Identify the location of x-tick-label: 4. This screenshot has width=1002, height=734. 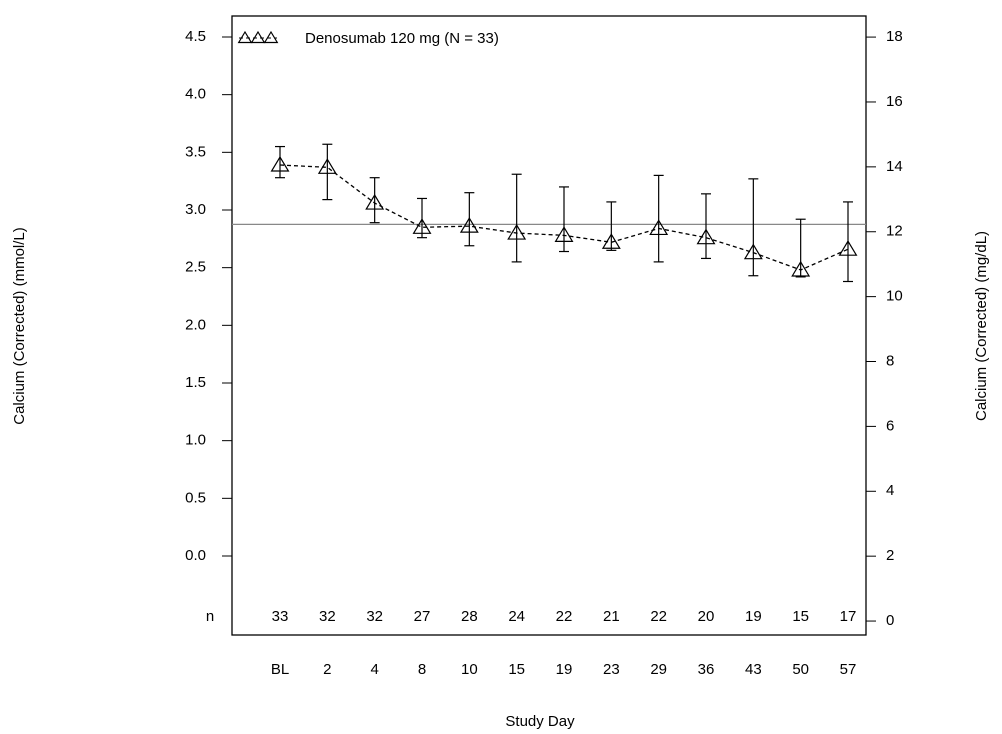
(374, 669).